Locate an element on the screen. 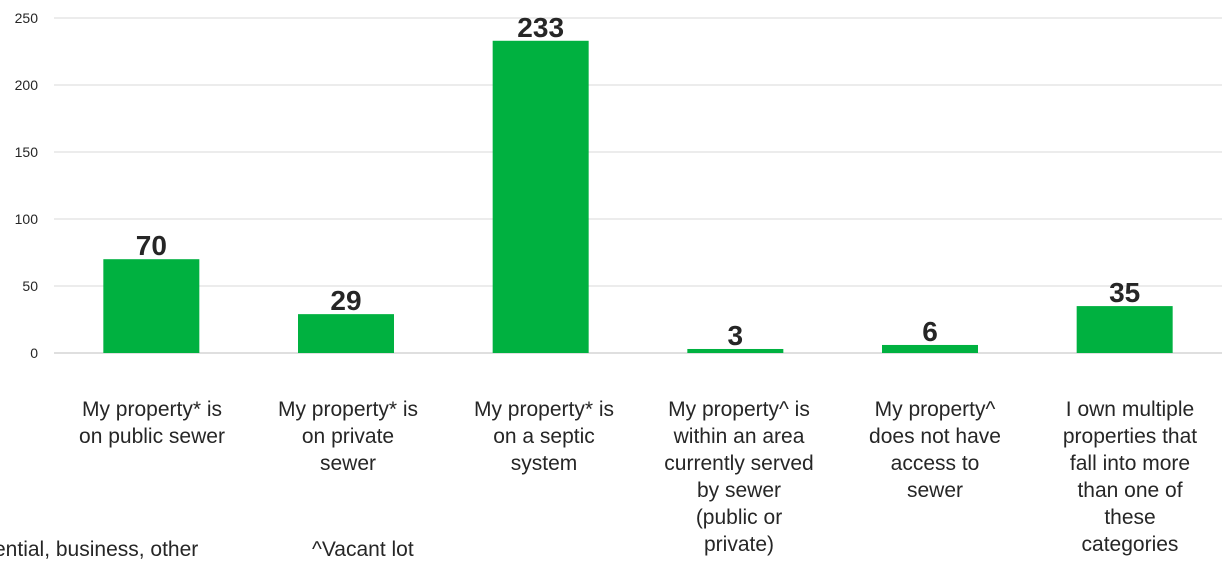 Image resolution: width=1222 pixels, height=563 pixels. y-tick-label-50: 50 is located at coordinates (30, 286).